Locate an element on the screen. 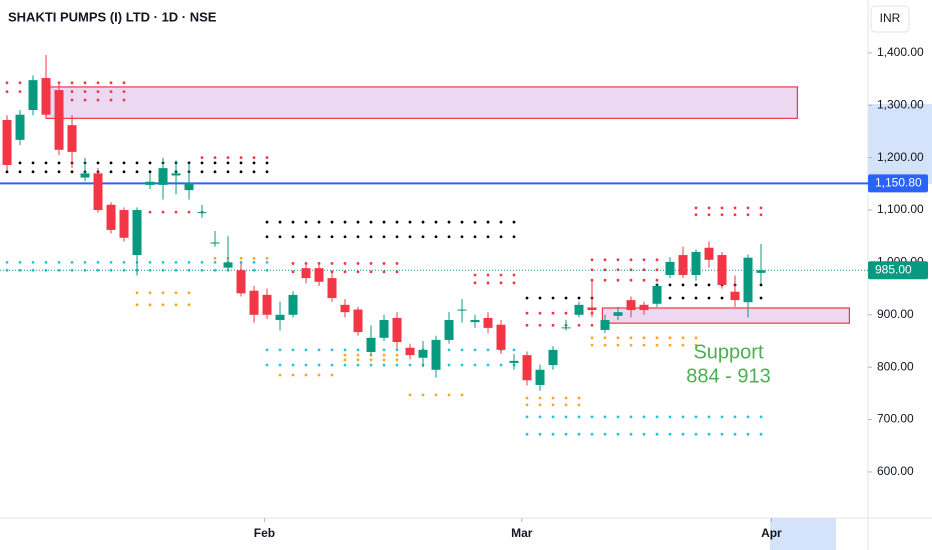 This screenshot has width=932, height=550. title-bg is located at coordinates (102, 18).